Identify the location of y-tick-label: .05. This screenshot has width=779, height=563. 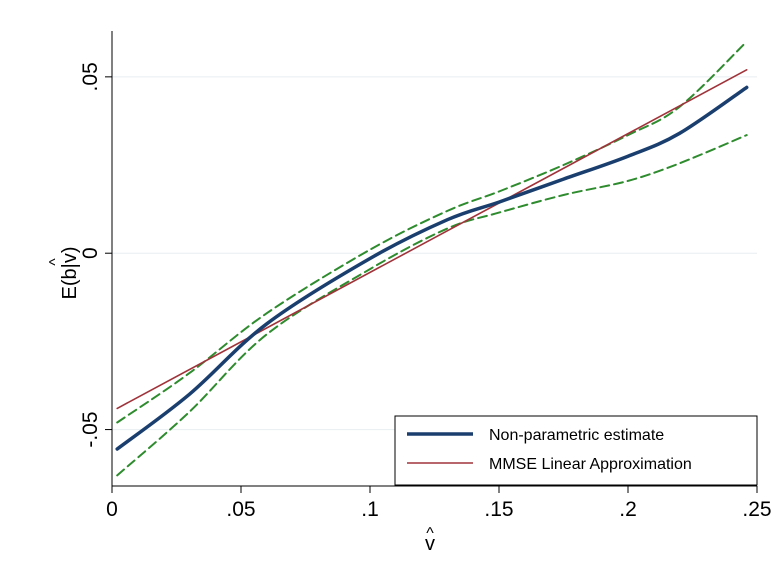
(90, 76).